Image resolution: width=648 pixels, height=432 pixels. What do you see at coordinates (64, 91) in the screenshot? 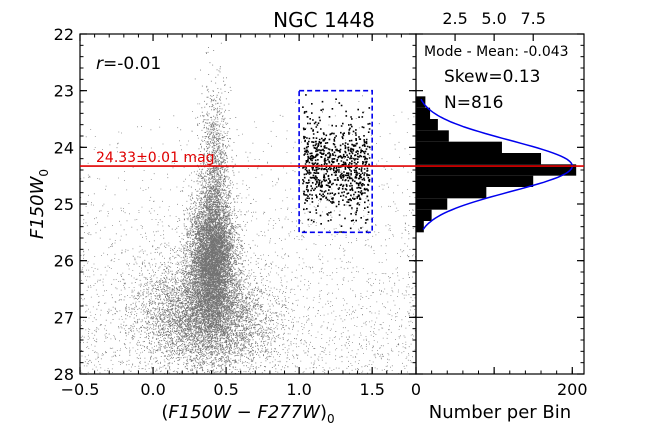
I see `cmd-y-tick-label: 23` at bounding box center [64, 91].